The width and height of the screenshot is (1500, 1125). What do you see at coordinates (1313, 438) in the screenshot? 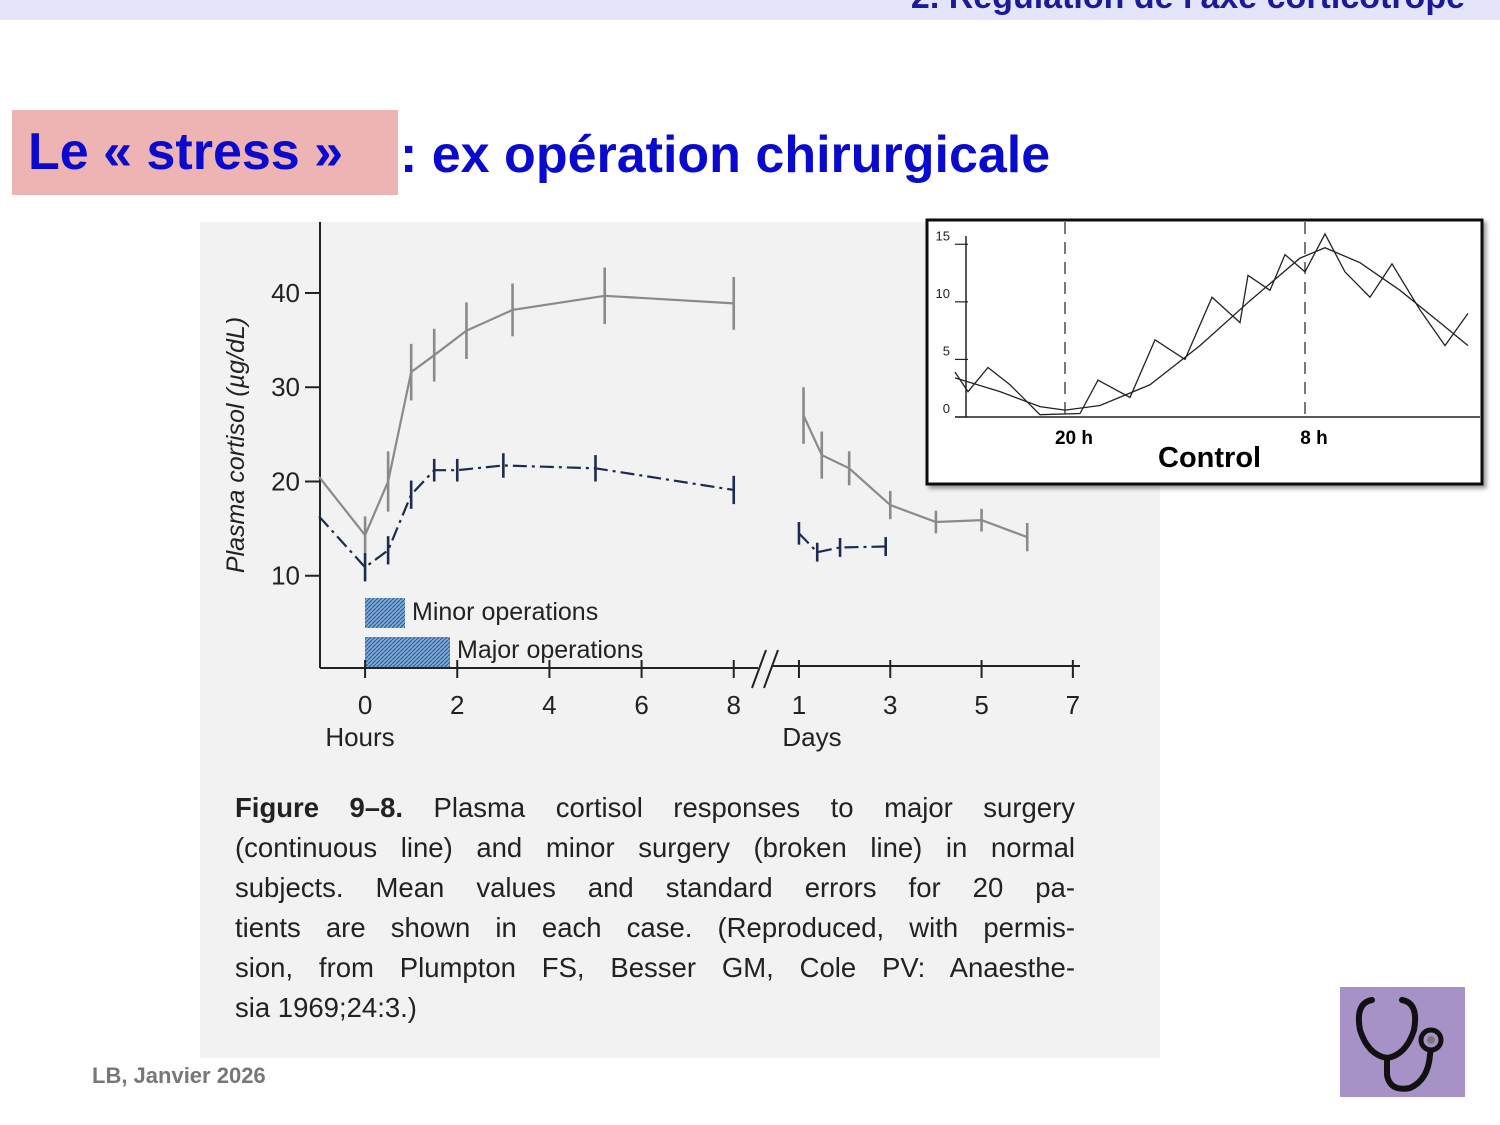
I see `x-tick-label: 8 h` at bounding box center [1313, 438].